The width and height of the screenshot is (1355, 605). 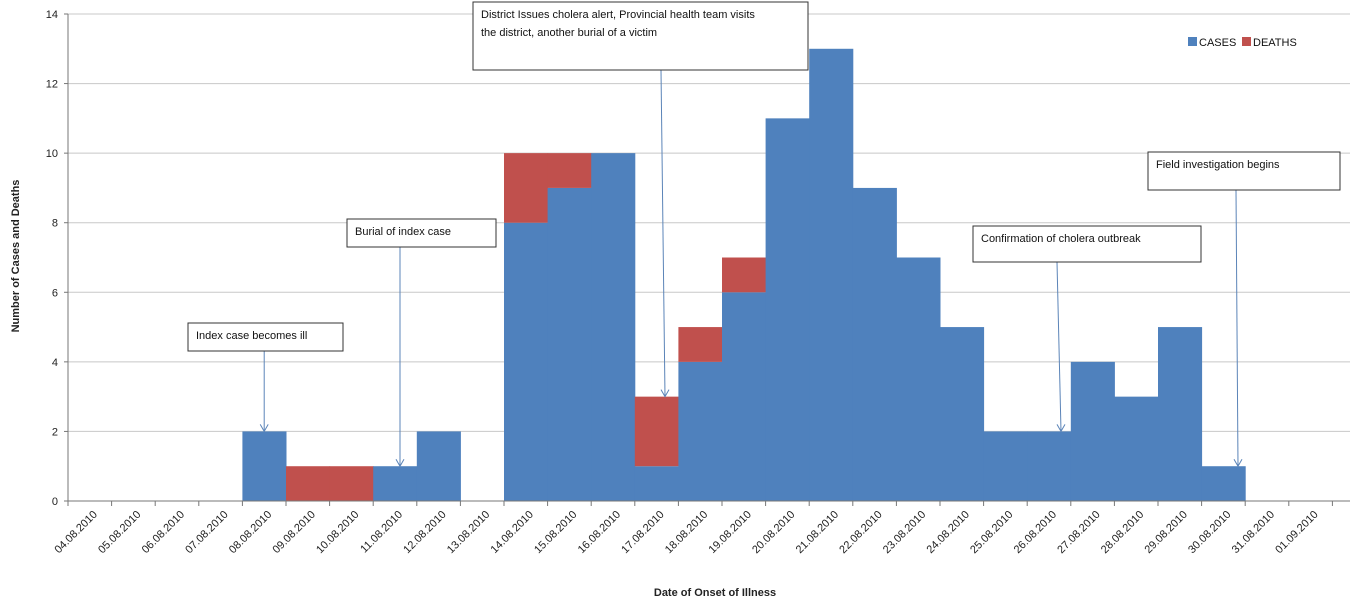 What do you see at coordinates (831, 275) in the screenshot?
I see `bar-cases-21.08.2010` at bounding box center [831, 275].